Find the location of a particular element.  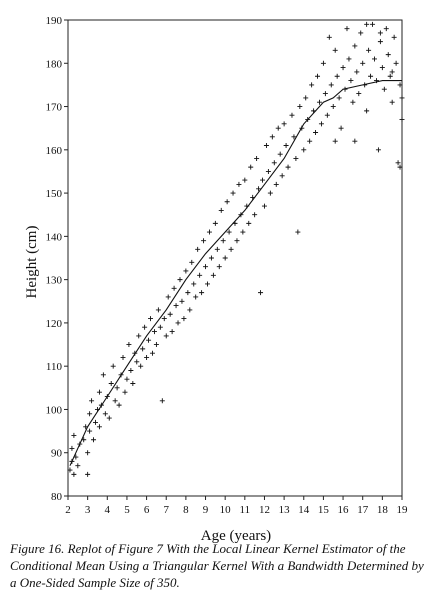

y-tick-label: 140 is located at coordinates (54, 237).